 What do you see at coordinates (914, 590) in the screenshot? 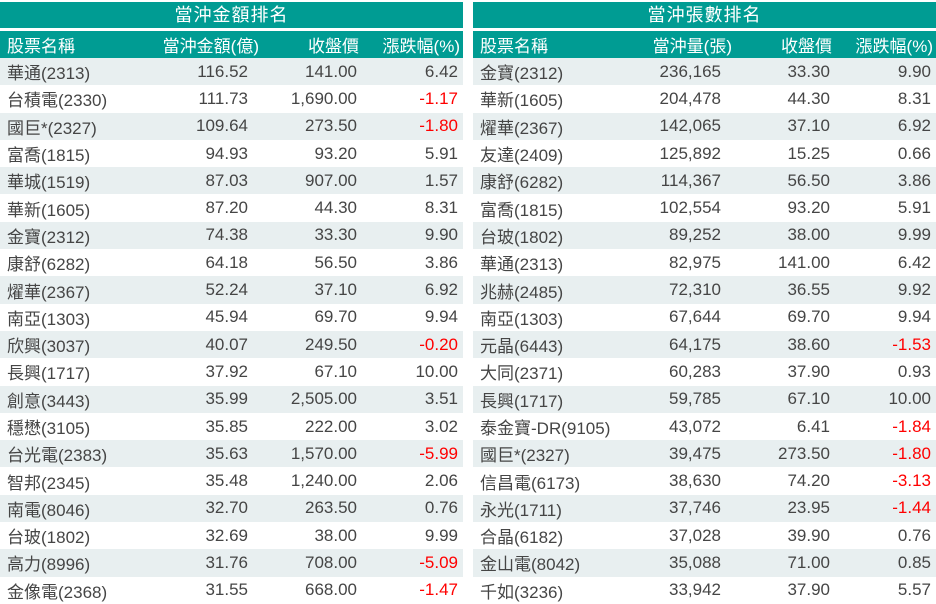
I see `value-cell: 5.57` at bounding box center [914, 590].